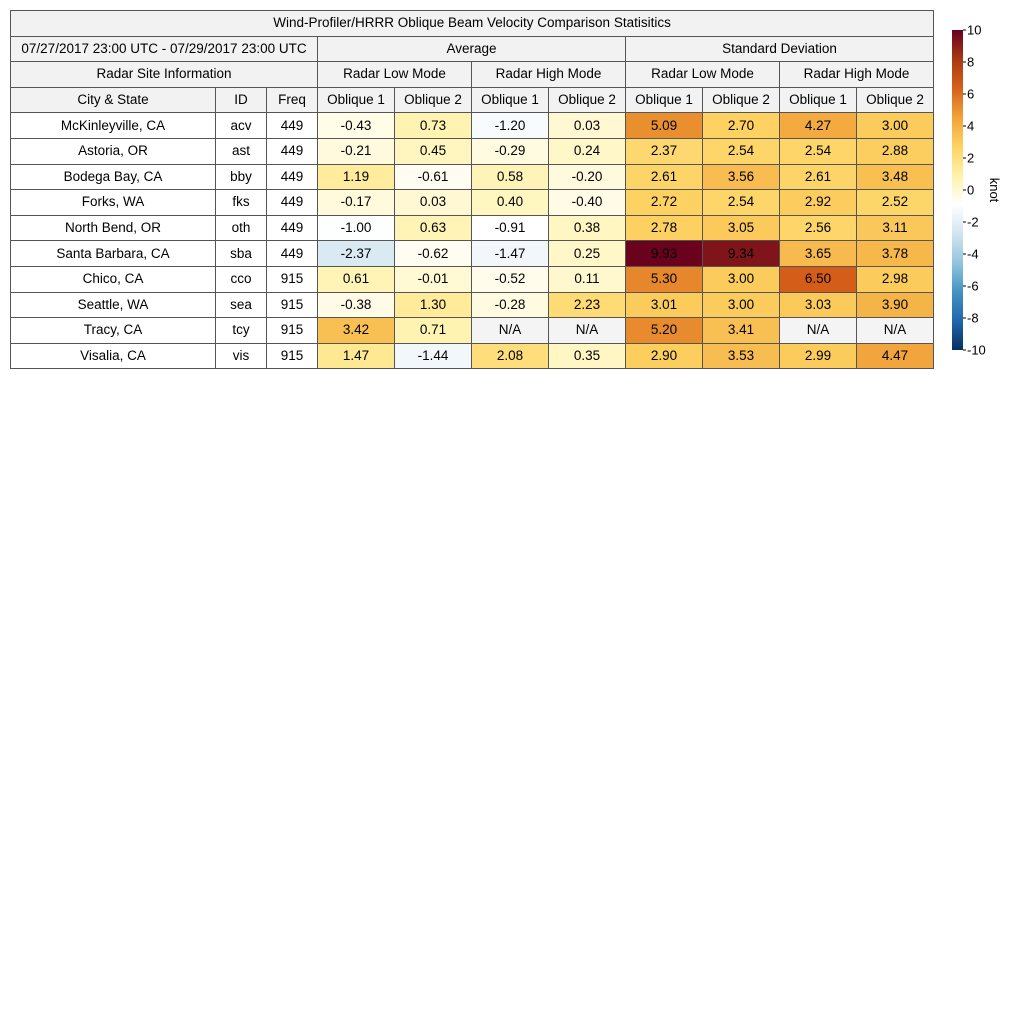 The image size is (1024, 1024). Describe the element at coordinates (292, 100) in the screenshot. I see `freq-column-header: Freq` at that location.